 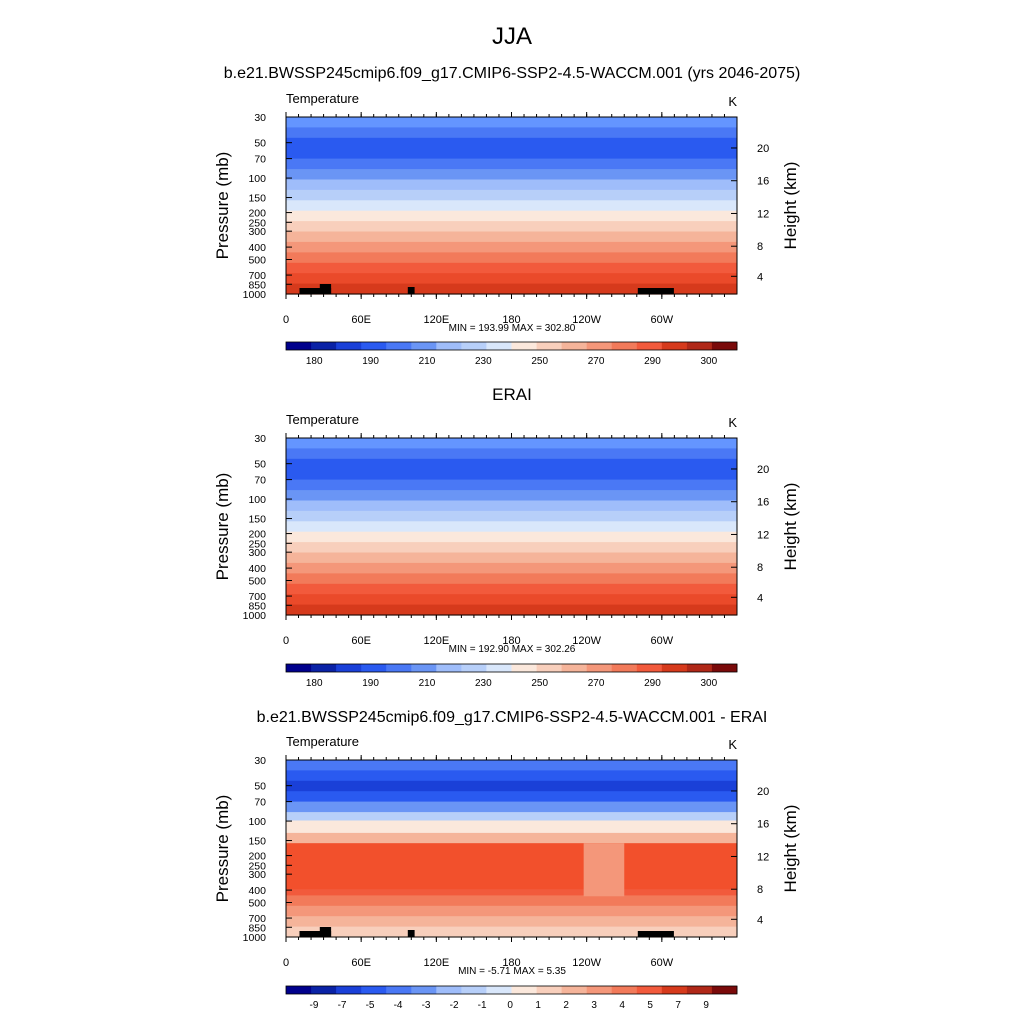 I want to click on colorbar-label: 250, so click(x=539, y=361).